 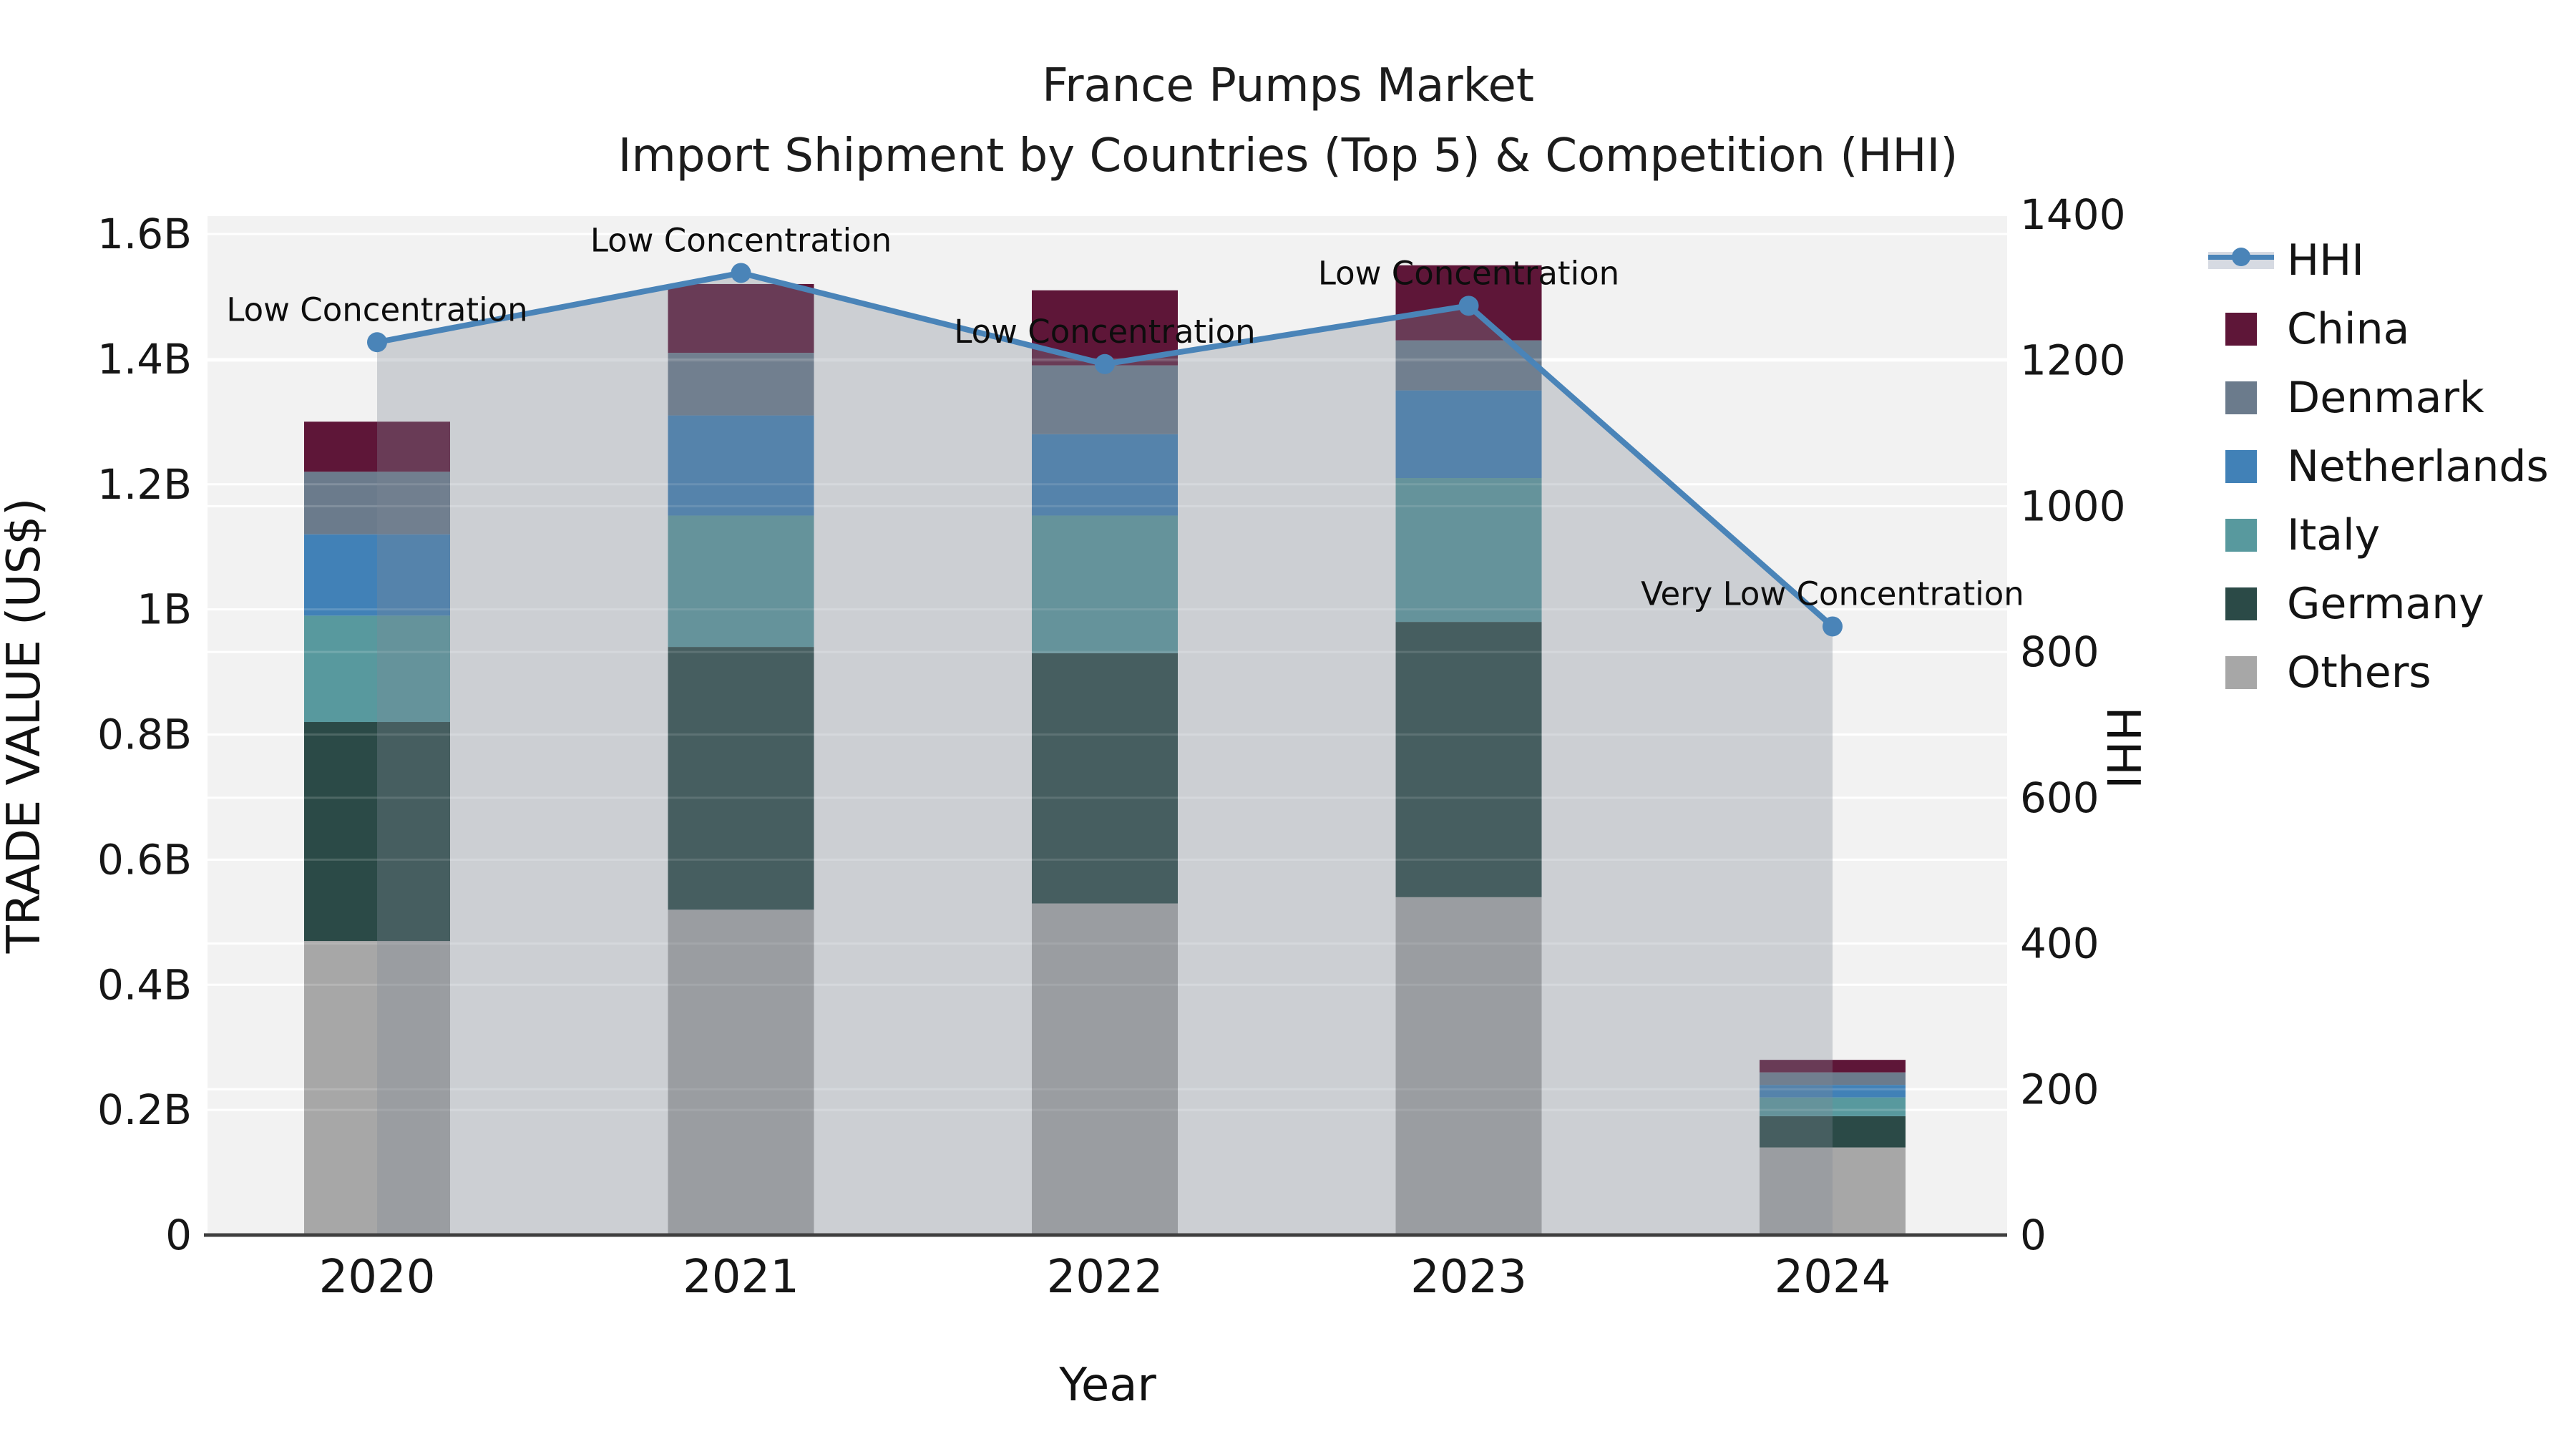 I want to click on legend-label-germany: Germany, so click(x=2385, y=604).